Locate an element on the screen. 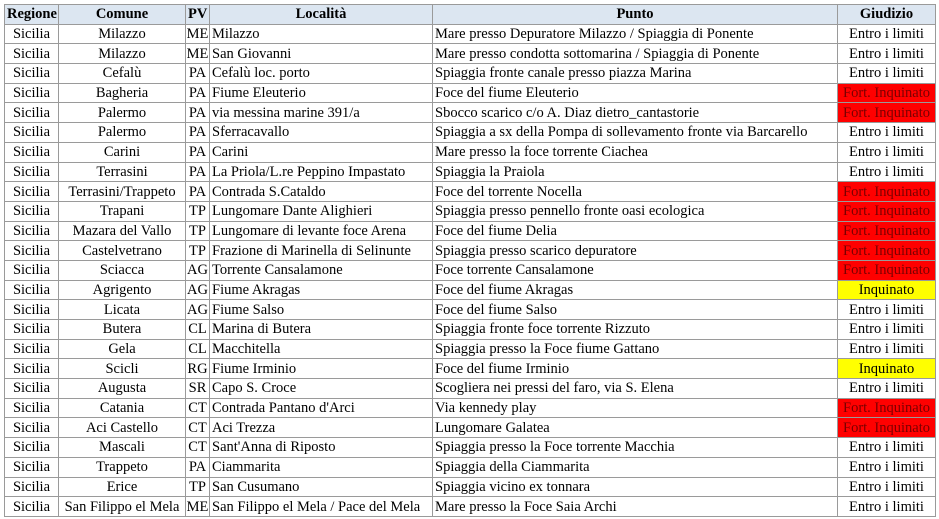  cell-punto: Mare presso la Foce Saia Archi is located at coordinates (635, 506).